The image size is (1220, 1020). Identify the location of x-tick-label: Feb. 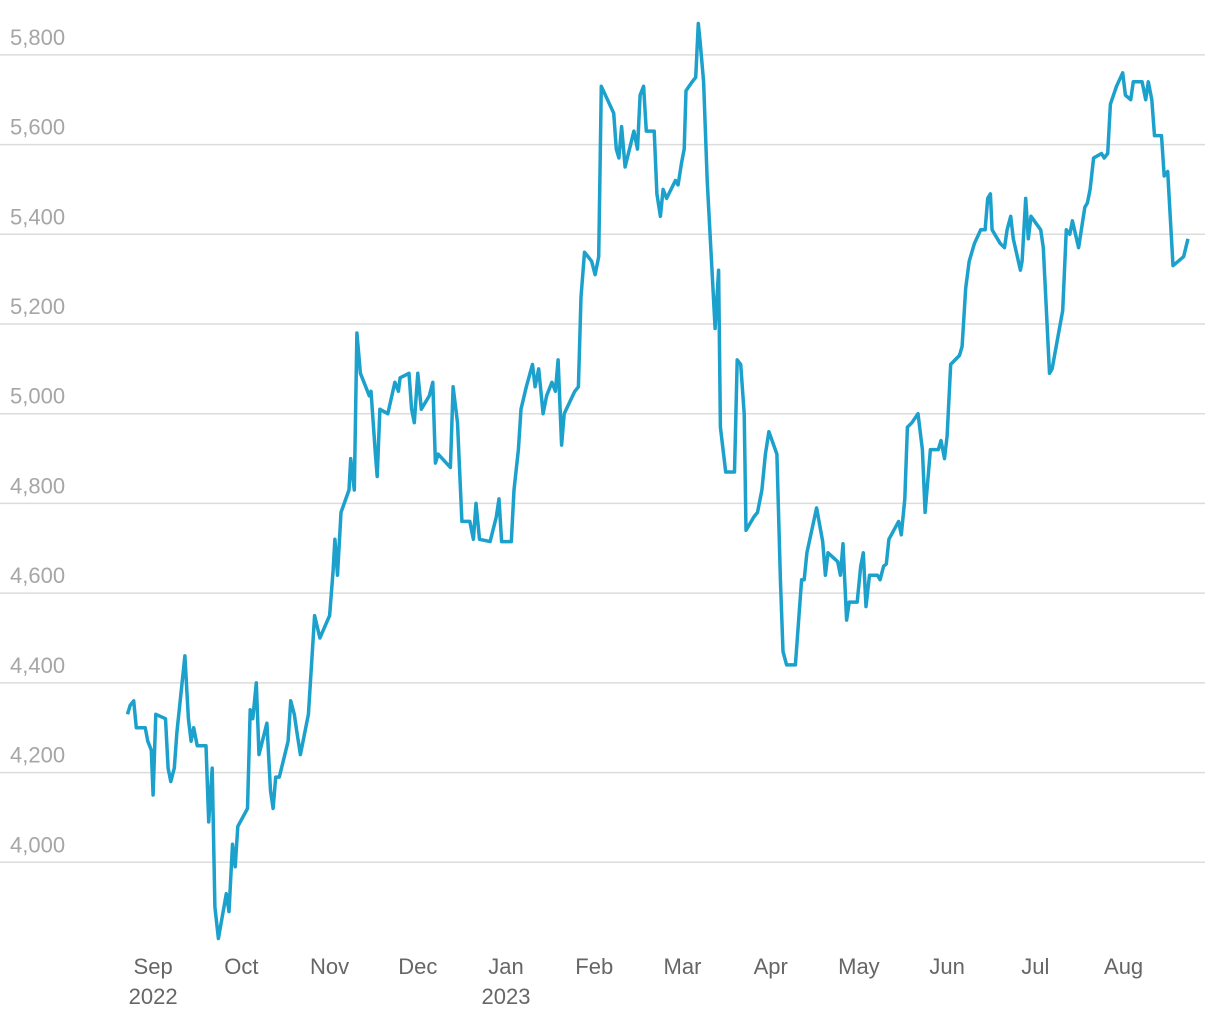
(594, 966).